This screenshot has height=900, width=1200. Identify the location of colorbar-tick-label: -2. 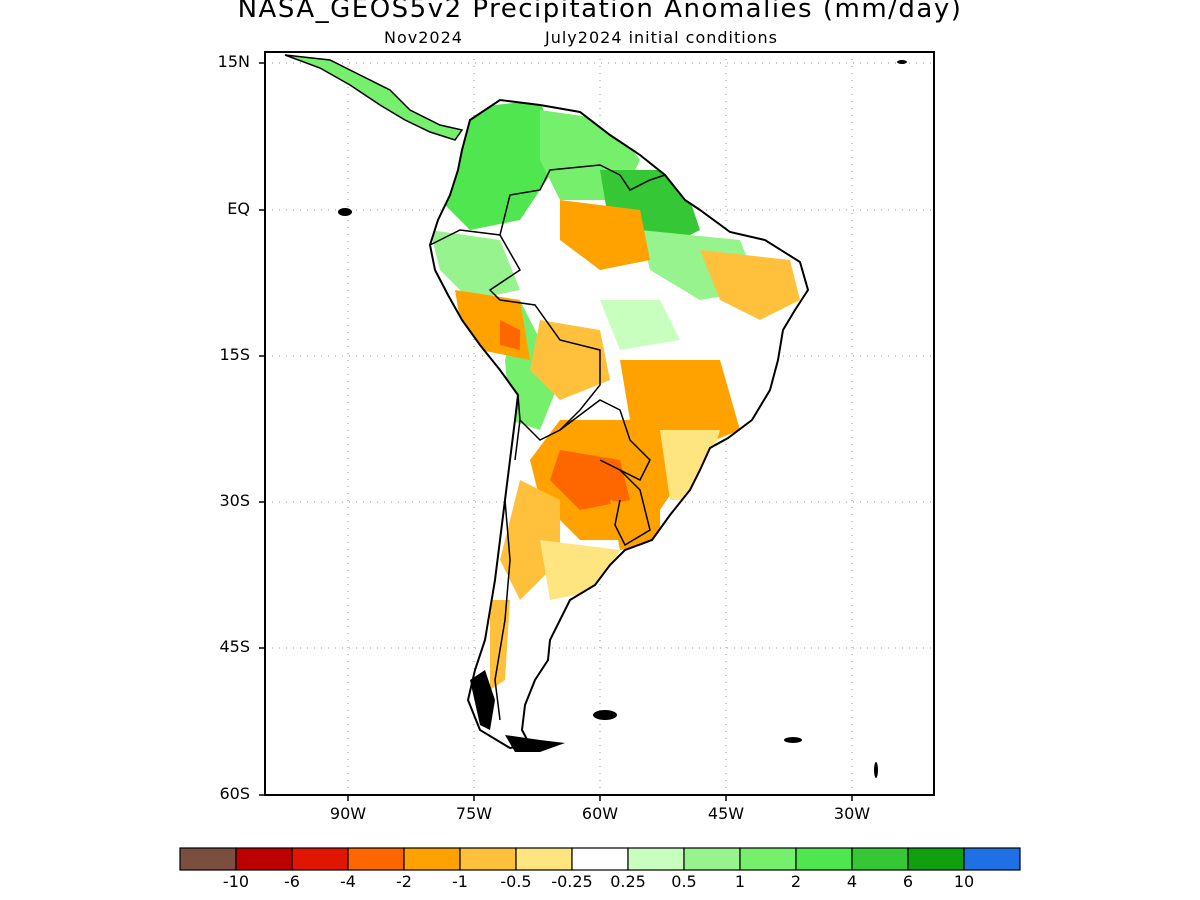
(404, 881).